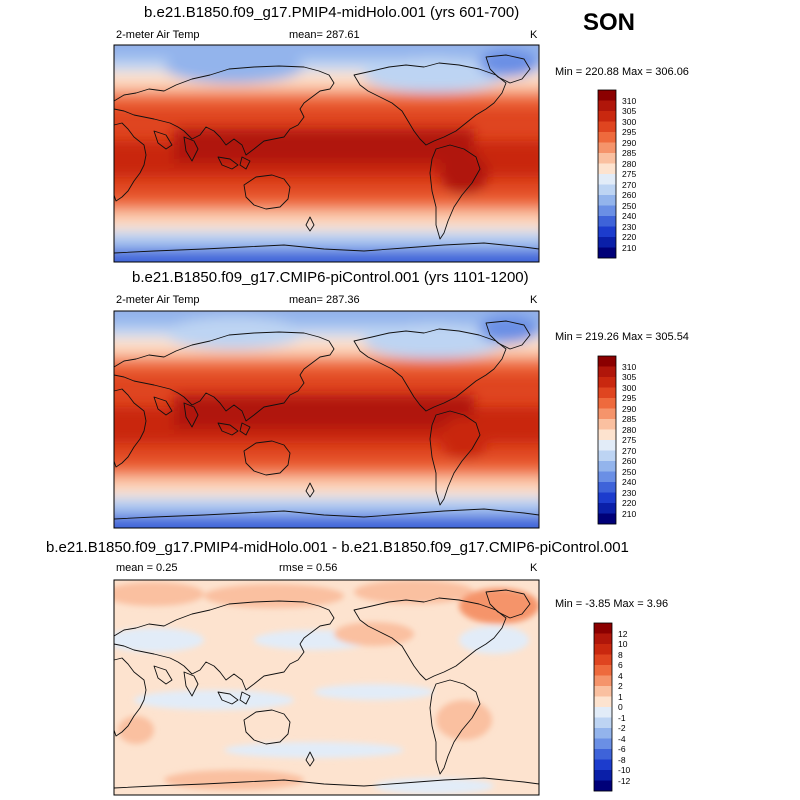 The width and height of the screenshot is (800, 800). I want to click on panel-3-mean-label: mean = 0.25, so click(147, 568).